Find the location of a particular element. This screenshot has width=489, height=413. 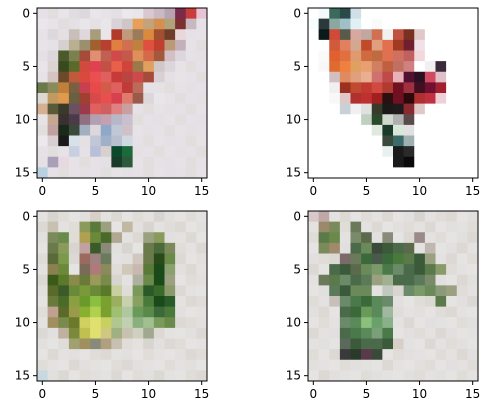

x-tick-label: 5 is located at coordinates (367, 394).